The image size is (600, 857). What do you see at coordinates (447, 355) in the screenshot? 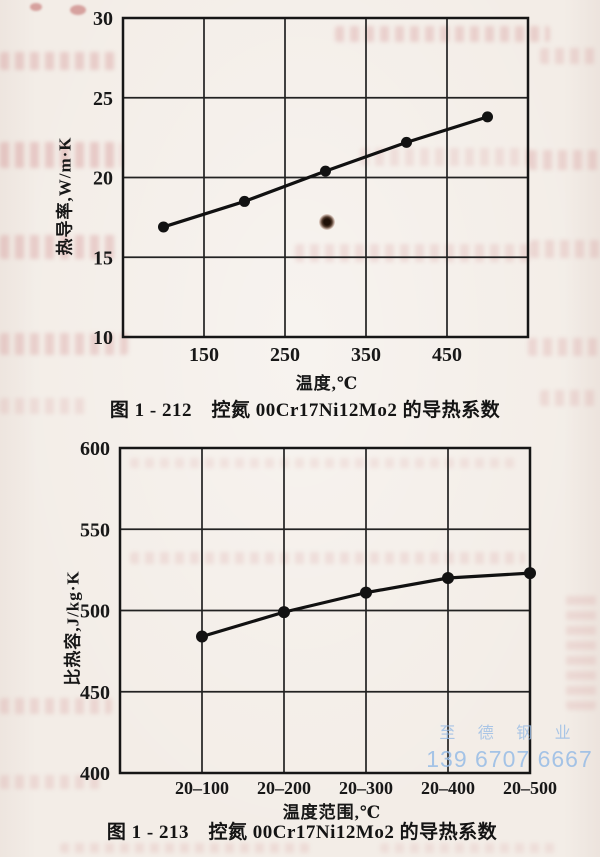
I see `x-tick-label: 450` at bounding box center [447, 355].